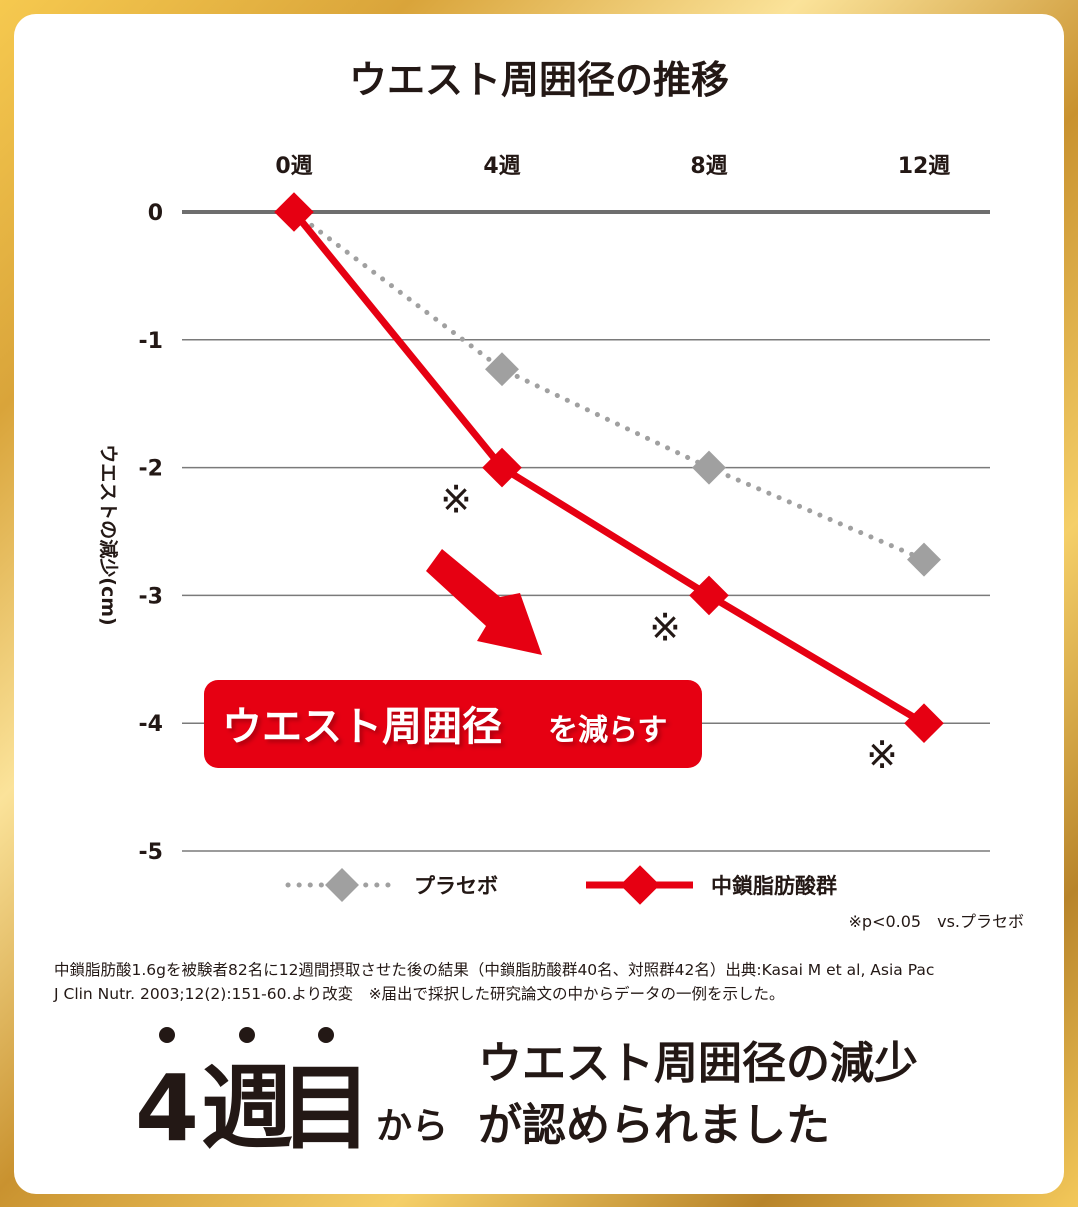 The width and height of the screenshot is (1078, 1207). I want to click on legend-placebo-label: プラセボ, so click(456, 886).